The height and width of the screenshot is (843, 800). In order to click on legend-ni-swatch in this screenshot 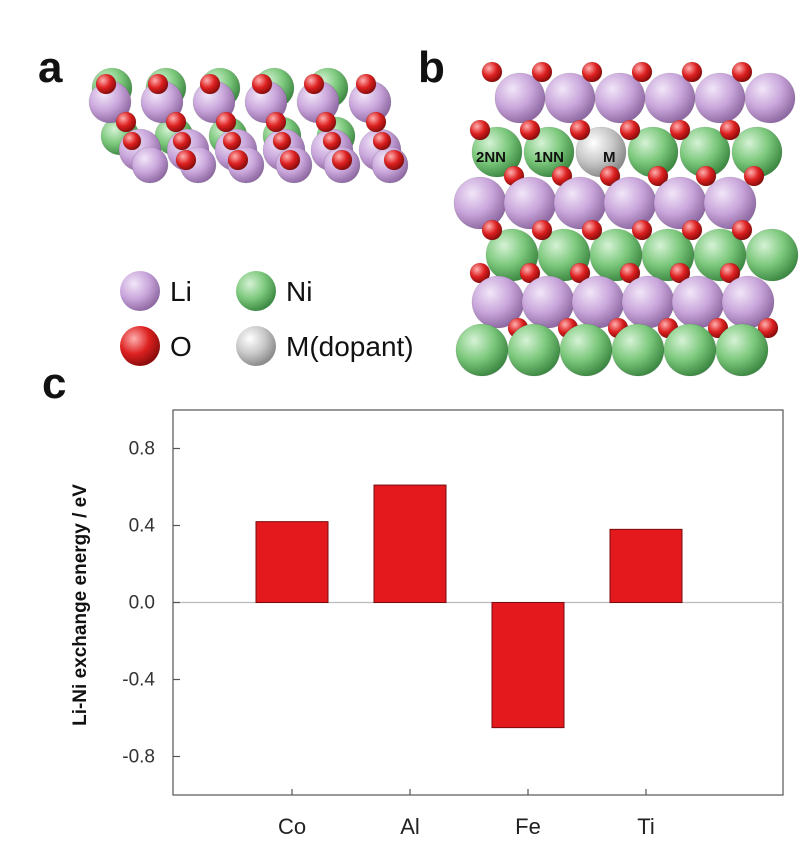, I will do `click(256, 291)`.